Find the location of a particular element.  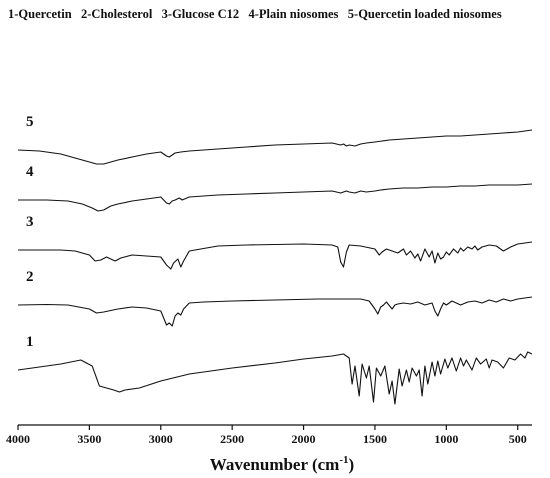

x-tick-label-3000: 3000 is located at coordinates (161, 439).